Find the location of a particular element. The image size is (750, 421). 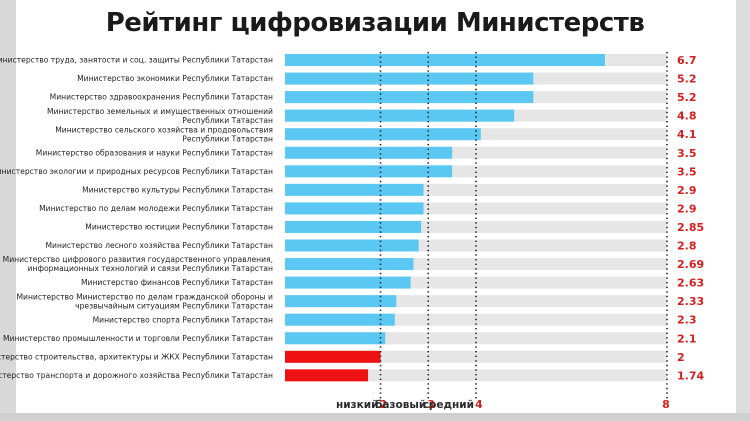

category-label: Министерство спорта Республики Татарстан is located at coordinates (183, 319).